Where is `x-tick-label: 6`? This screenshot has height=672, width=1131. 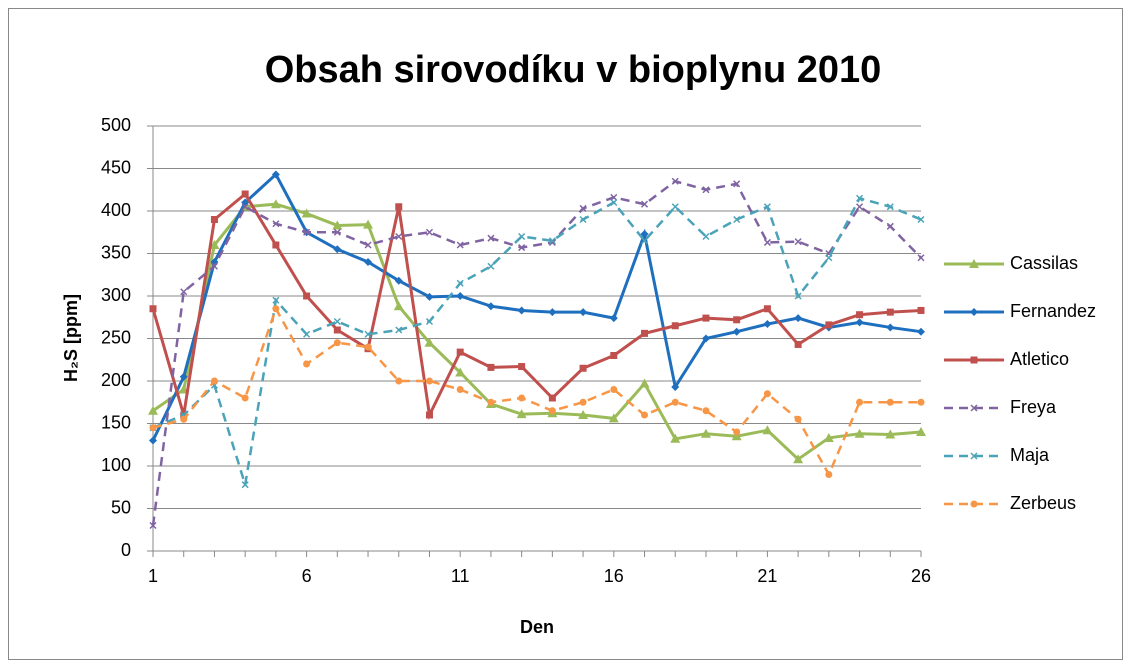 x-tick-label: 6 is located at coordinates (307, 576).